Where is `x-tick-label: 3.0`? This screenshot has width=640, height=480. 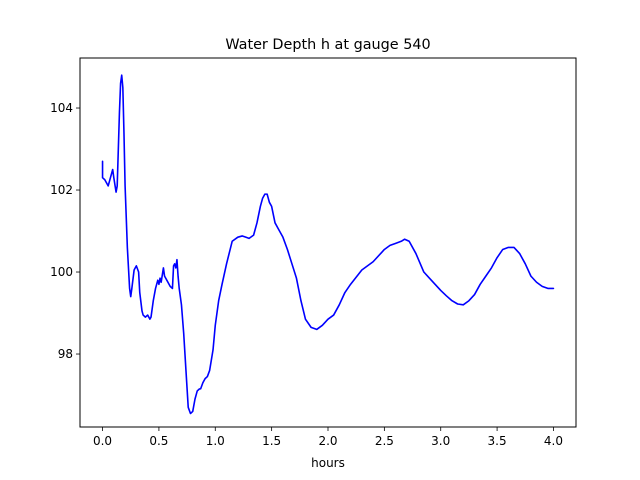 x-tick-label: 3.0 is located at coordinates (440, 441).